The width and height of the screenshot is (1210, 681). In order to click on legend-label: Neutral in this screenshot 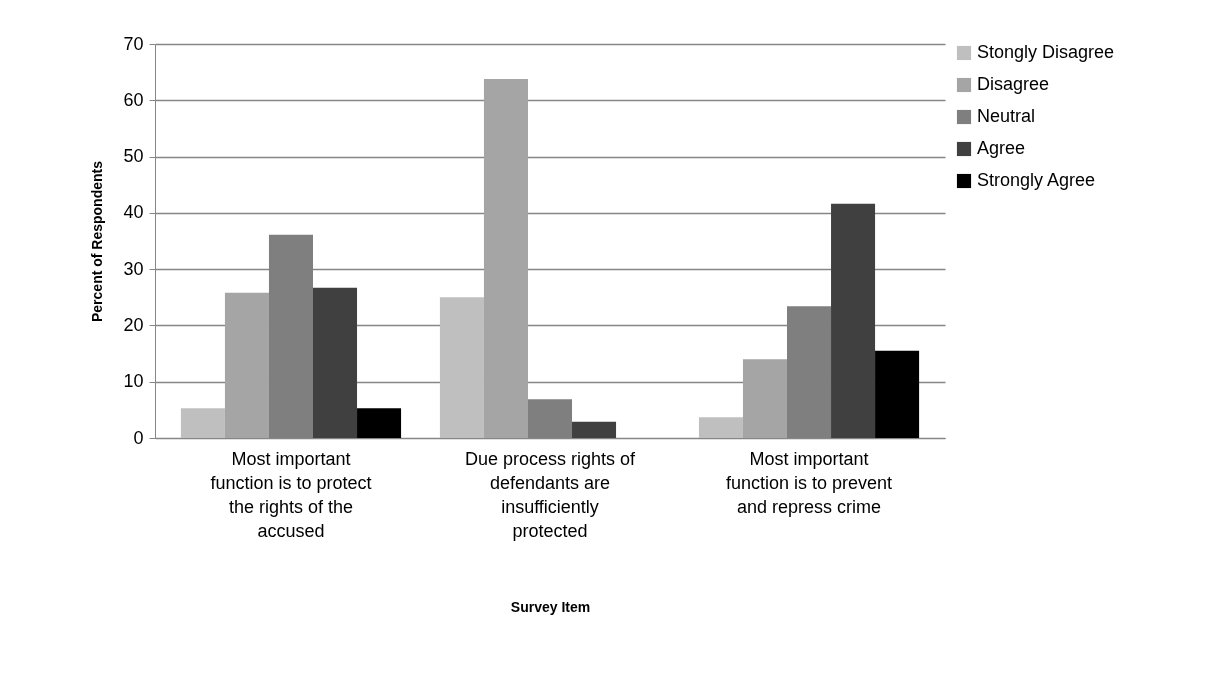, I will do `click(1006, 116)`.